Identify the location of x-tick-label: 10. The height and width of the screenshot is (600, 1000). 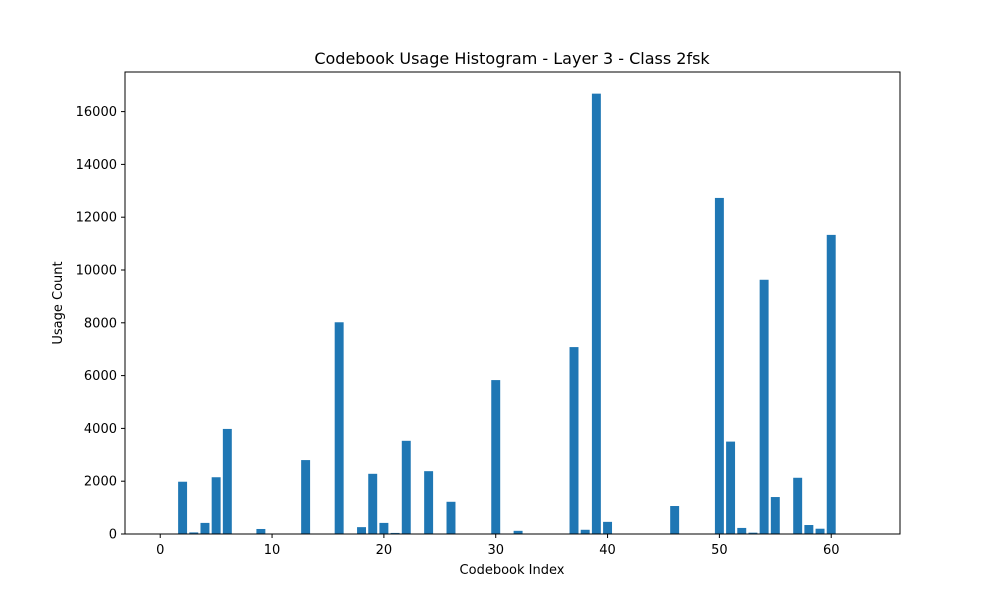
(272, 550).